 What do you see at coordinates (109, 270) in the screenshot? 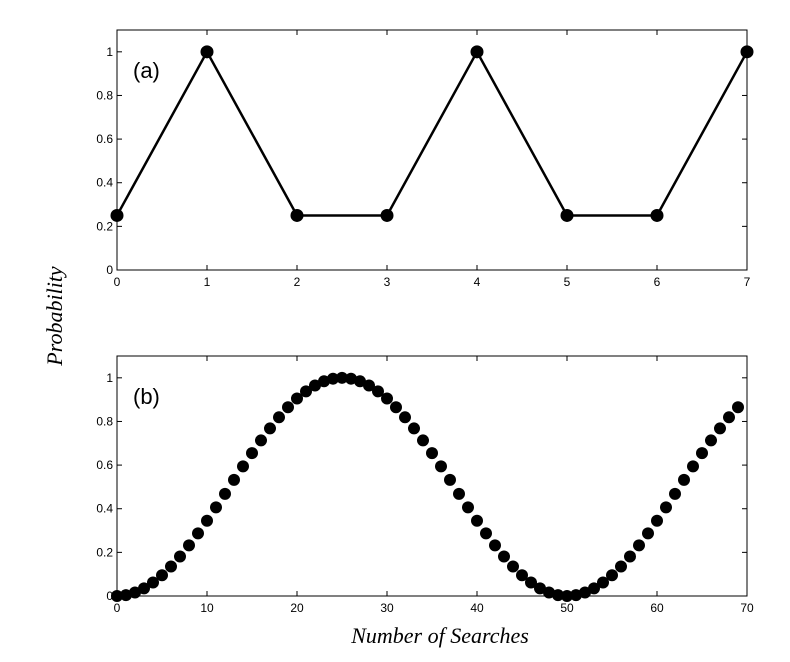
I see `y-tick-label: 0` at bounding box center [109, 270].